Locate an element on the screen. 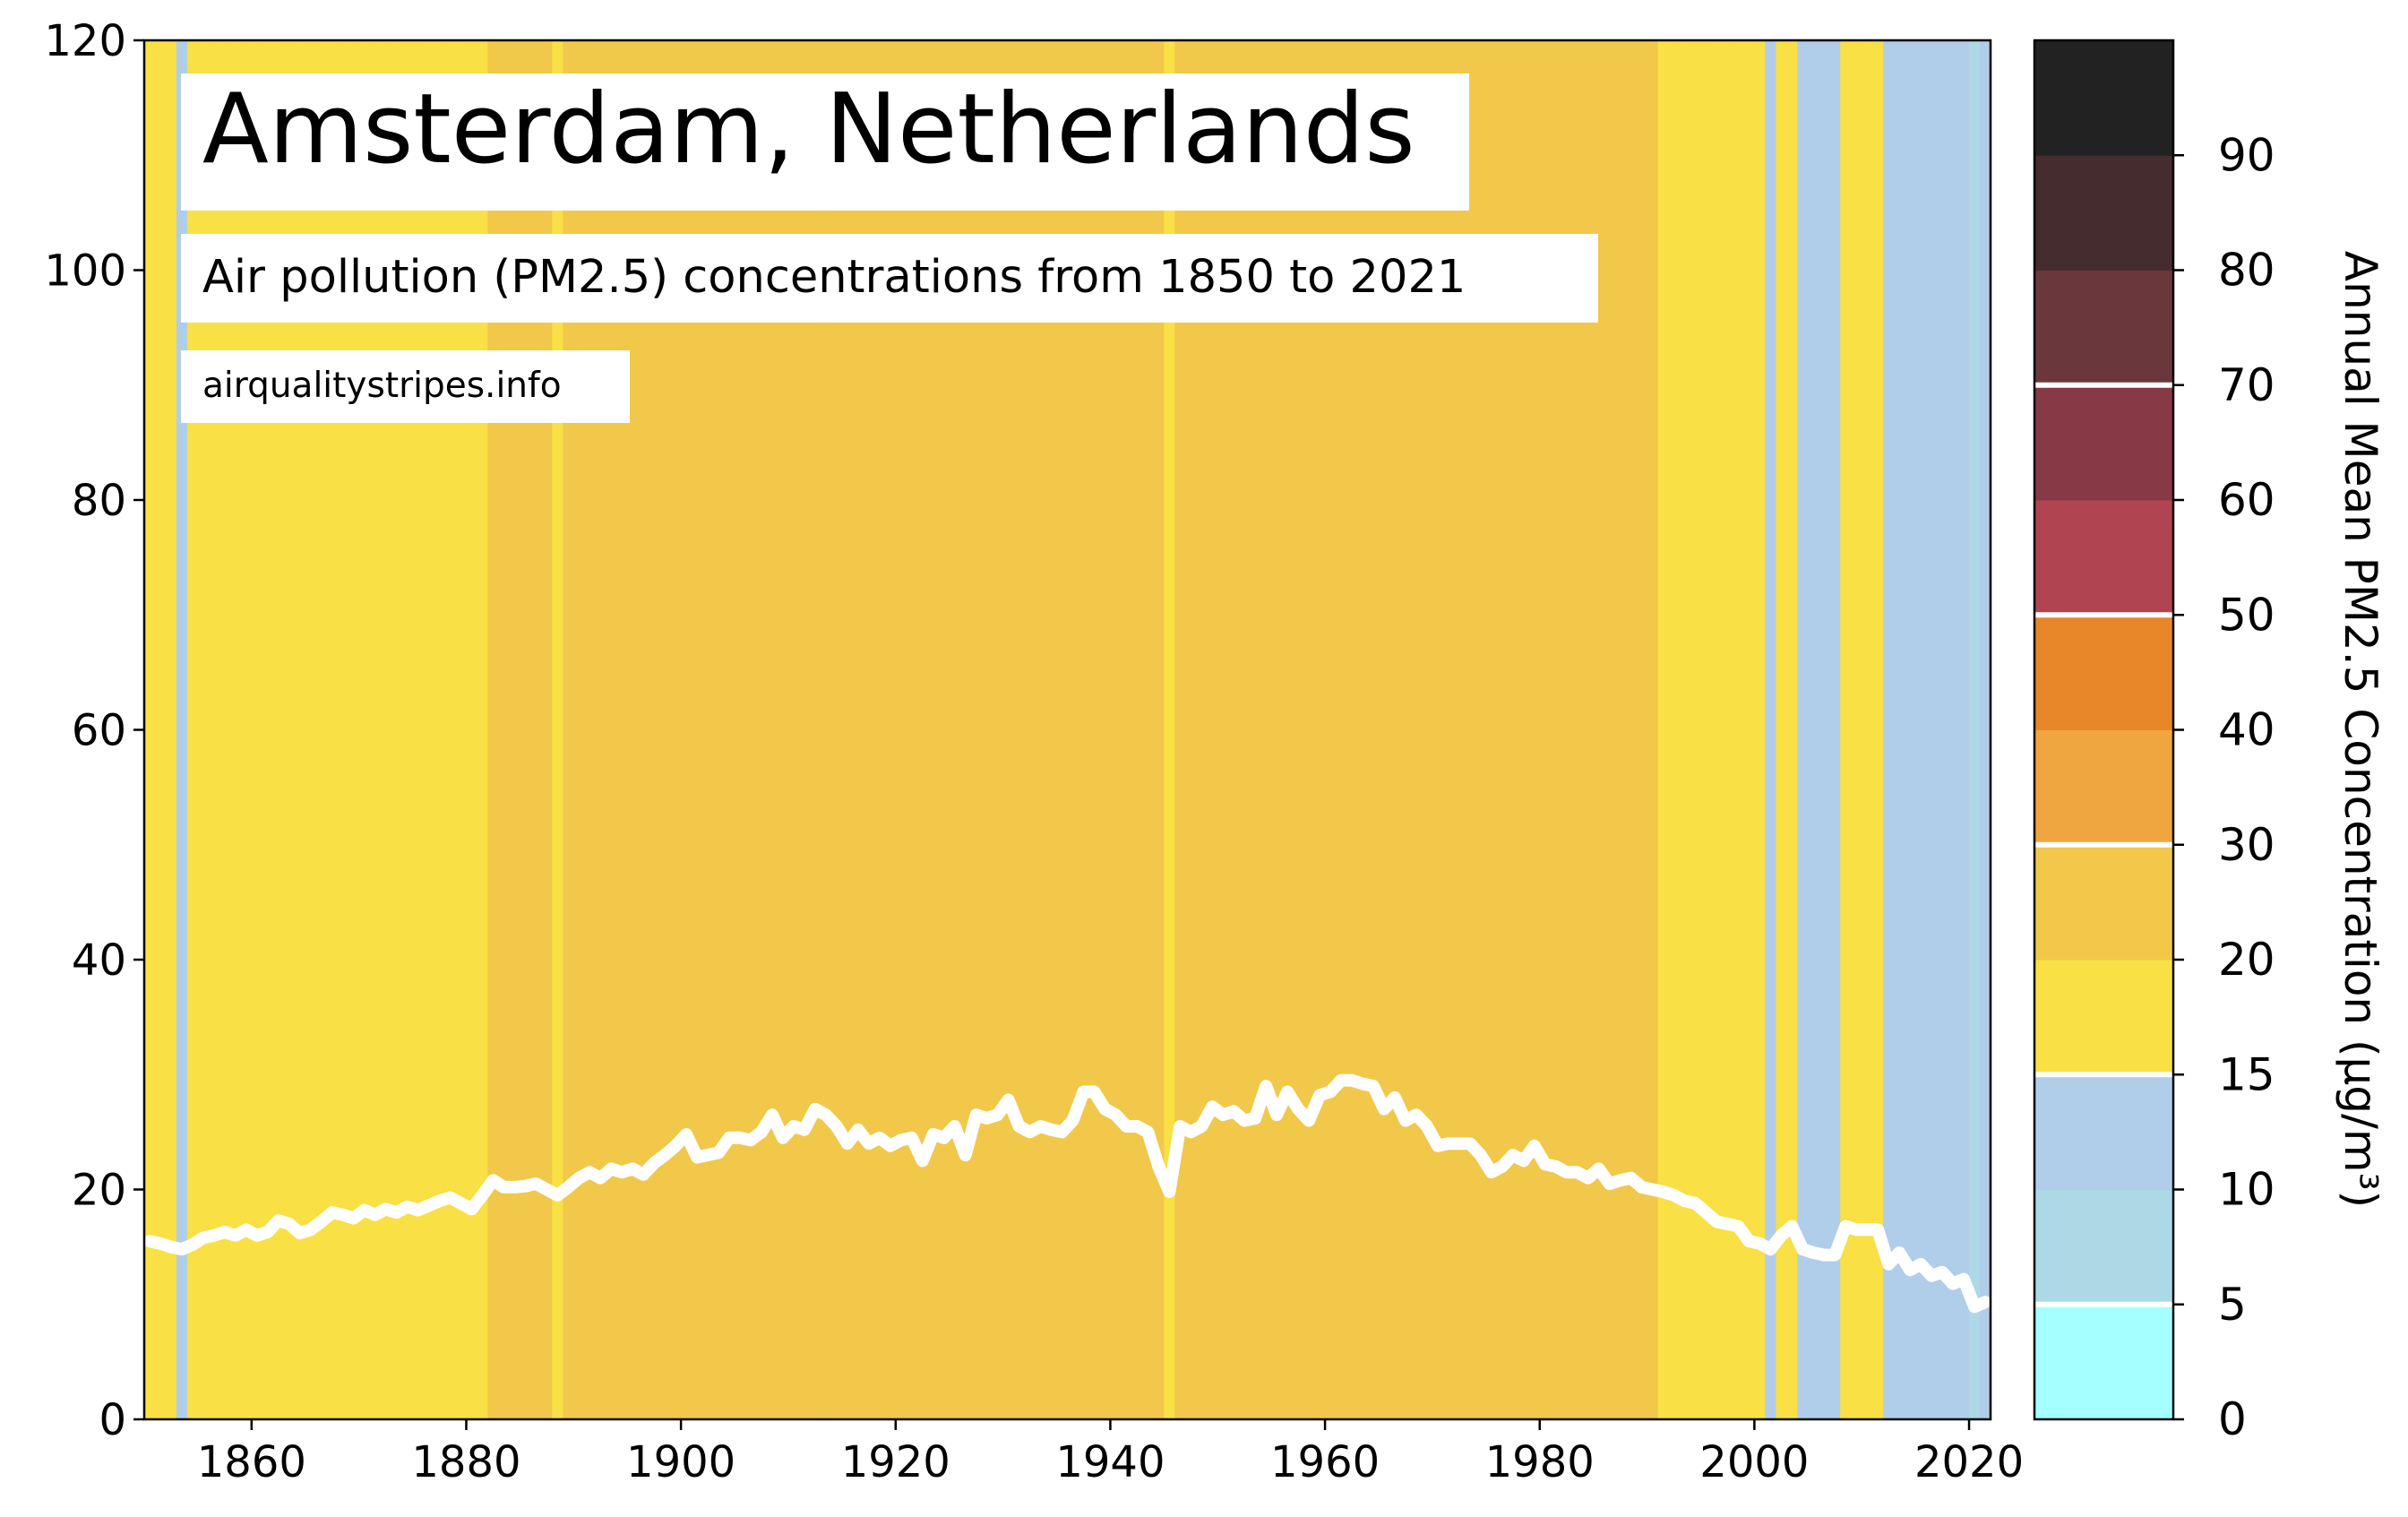  colorbar-label: Annual Mean PM2.5 Concentration (µg/m³) is located at coordinates (2360, 729).